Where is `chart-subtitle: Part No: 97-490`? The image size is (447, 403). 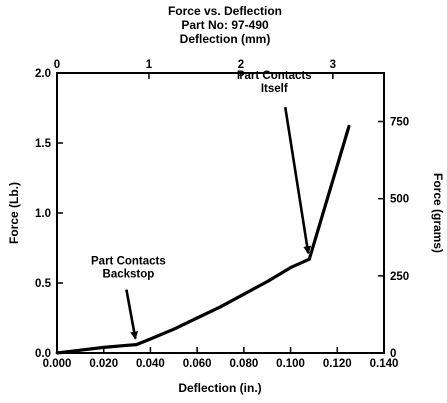 chart-subtitle: Part No: 97-490 is located at coordinates (225, 25).